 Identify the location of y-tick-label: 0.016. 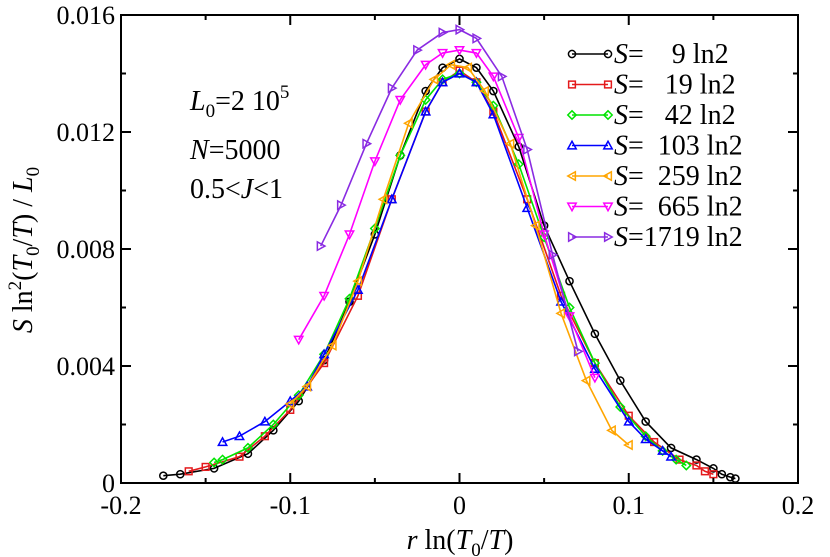
(86, 15).